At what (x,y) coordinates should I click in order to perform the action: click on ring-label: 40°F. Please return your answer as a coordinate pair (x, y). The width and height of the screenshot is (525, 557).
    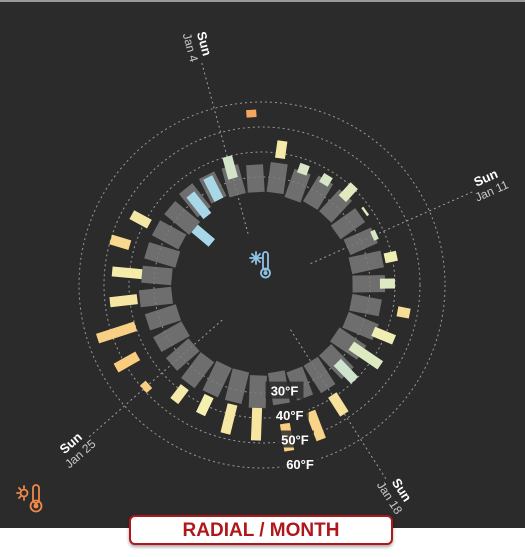
    Looking at the image, I should click on (290, 415).